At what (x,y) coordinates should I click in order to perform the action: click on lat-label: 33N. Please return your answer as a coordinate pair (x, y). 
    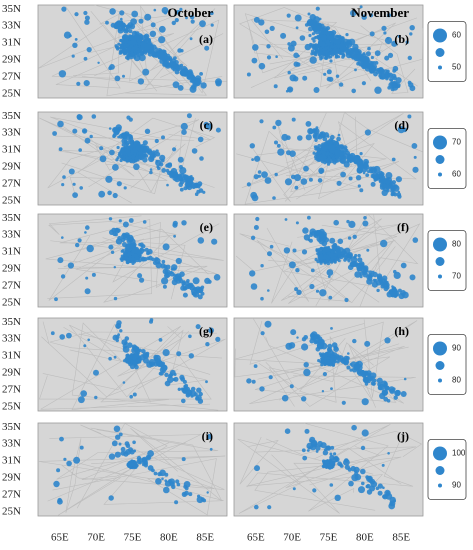
    Looking at the image, I should click on (11, 339).